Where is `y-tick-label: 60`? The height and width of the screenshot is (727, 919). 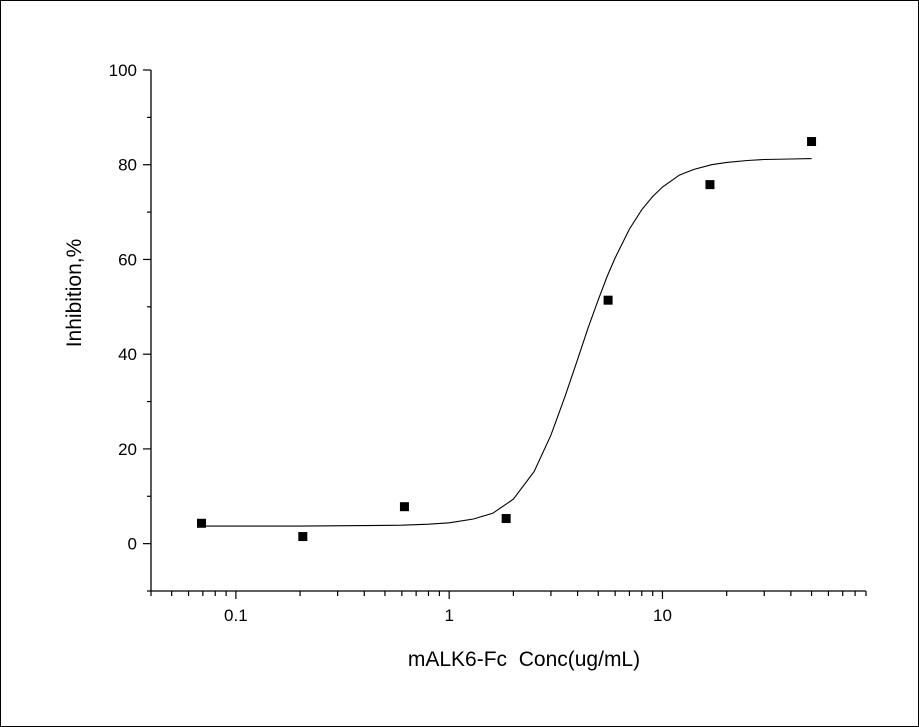 y-tick-label: 60 is located at coordinates (127, 259).